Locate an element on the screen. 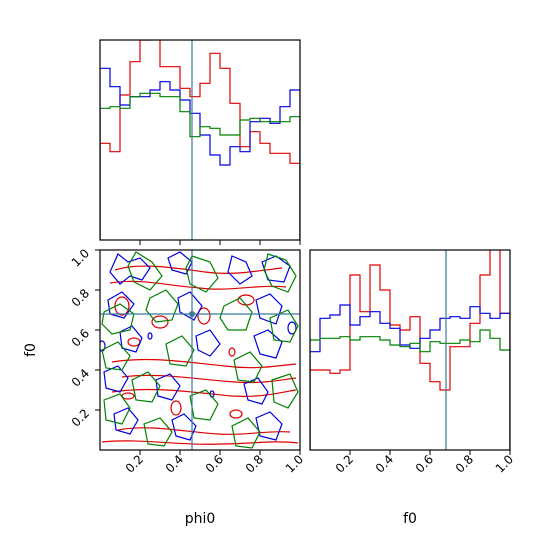 This screenshot has height=550, width=550. phi0-xtick-label-2: 0.6 is located at coordinates (214, 463).